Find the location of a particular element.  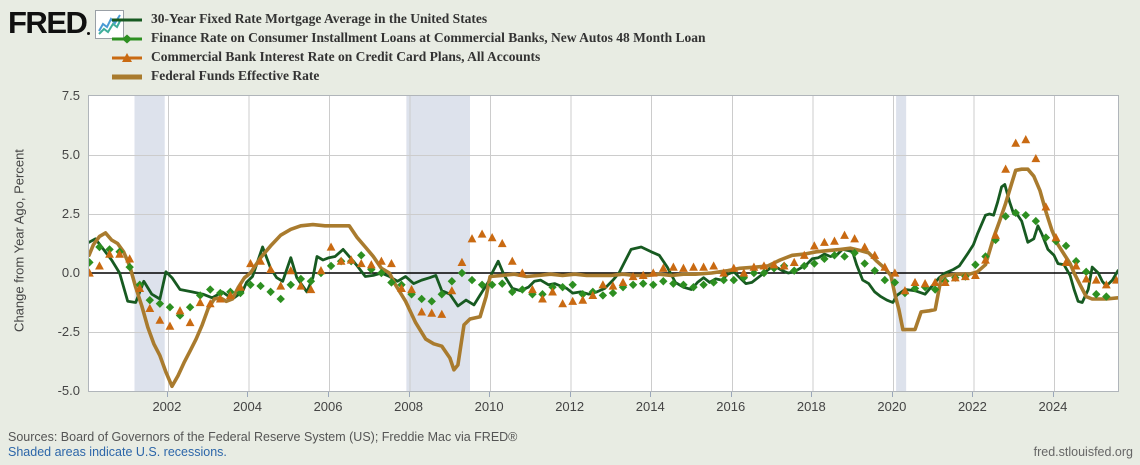

y-tick-label: 5.0 is located at coordinates (70, 154).